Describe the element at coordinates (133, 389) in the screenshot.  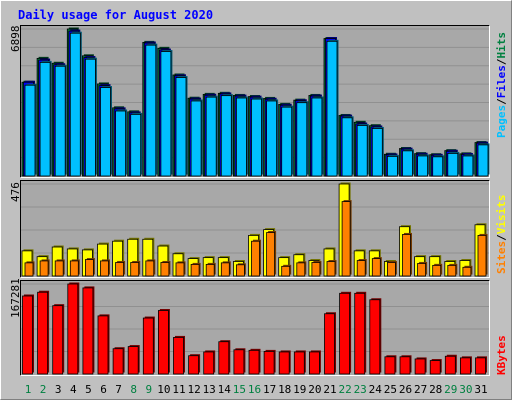
I see `day-label: 8` at that location.